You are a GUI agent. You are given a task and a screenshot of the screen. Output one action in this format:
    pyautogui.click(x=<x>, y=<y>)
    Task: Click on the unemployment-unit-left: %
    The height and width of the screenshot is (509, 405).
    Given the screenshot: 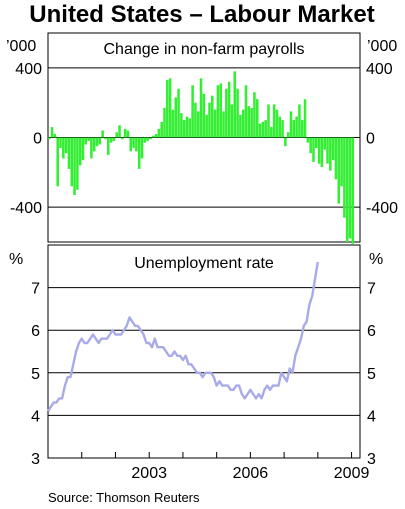 What is the action you would take?
    pyautogui.click(x=16, y=259)
    